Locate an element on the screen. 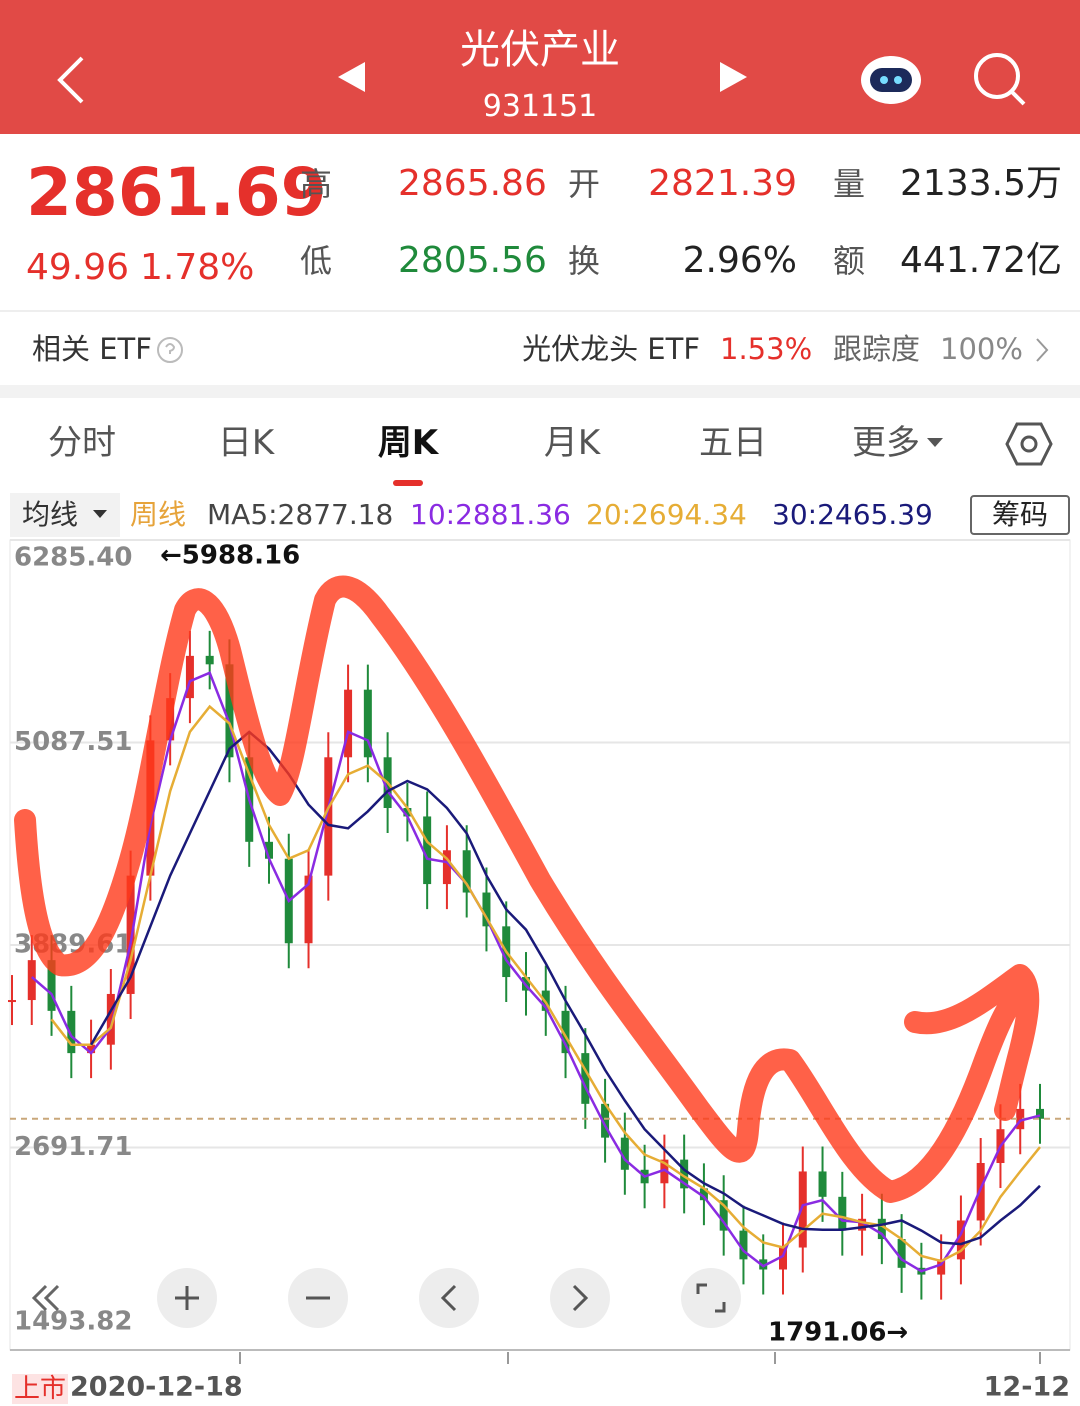  field-label: 开 is located at coordinates (584, 184).